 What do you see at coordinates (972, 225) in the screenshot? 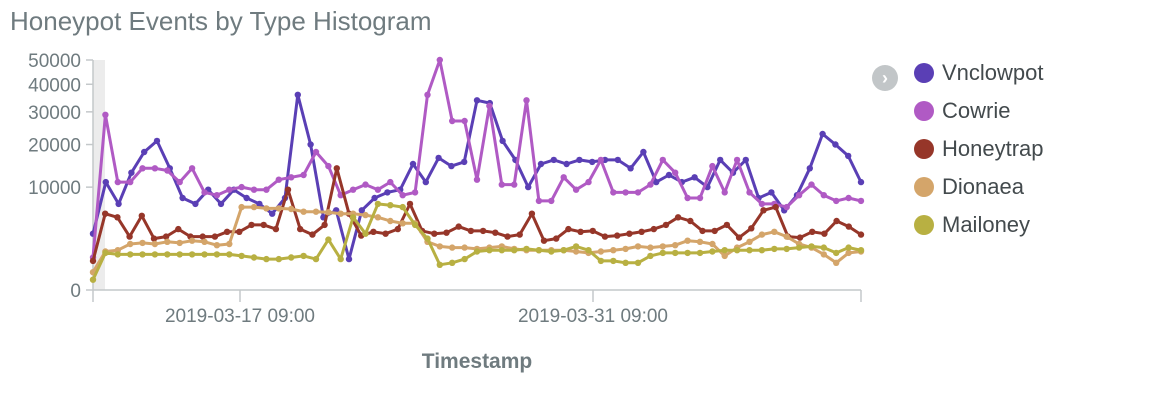
I see `legend-item-mailoney: Mailoney` at bounding box center [972, 225].